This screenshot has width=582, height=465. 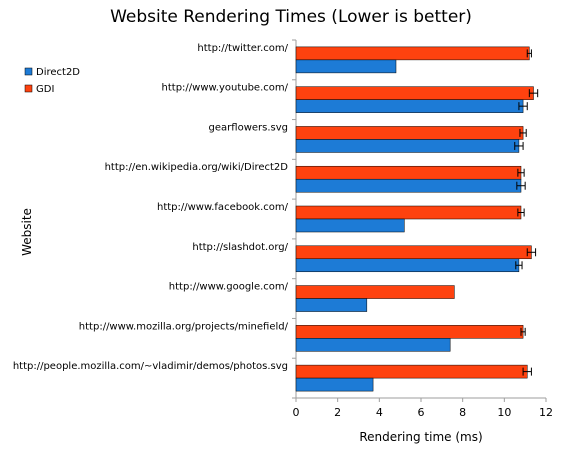 I want to click on x-tick-label: 10, so click(x=504, y=412).